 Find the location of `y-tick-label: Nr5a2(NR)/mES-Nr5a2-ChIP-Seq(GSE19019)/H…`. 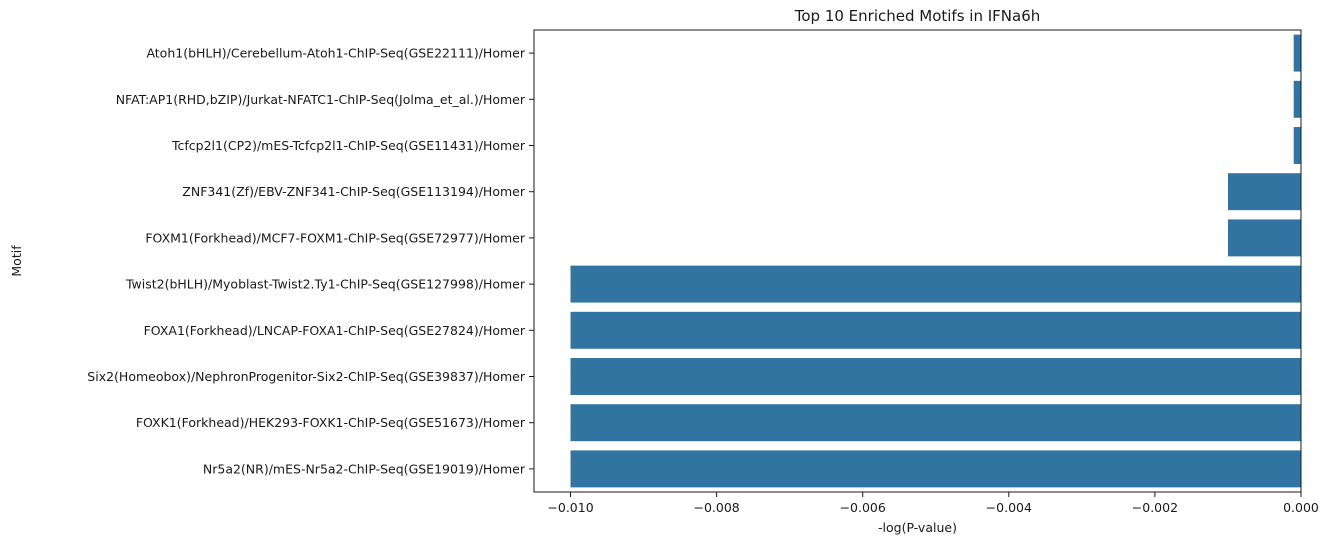

y-tick-label: Nr5a2(NR)/mES-Nr5a2-ChIP-Seq(GSE19019)/H… is located at coordinates (364, 468).